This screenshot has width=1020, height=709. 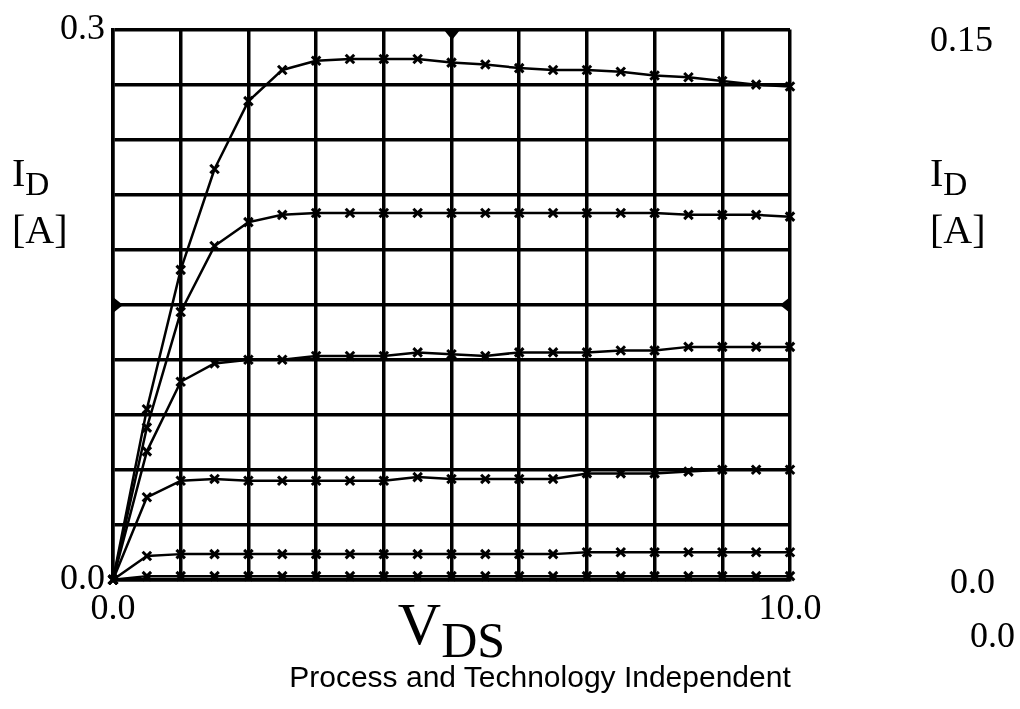 What do you see at coordinates (962, 39) in the screenshot?
I see `text: 0.15` at bounding box center [962, 39].